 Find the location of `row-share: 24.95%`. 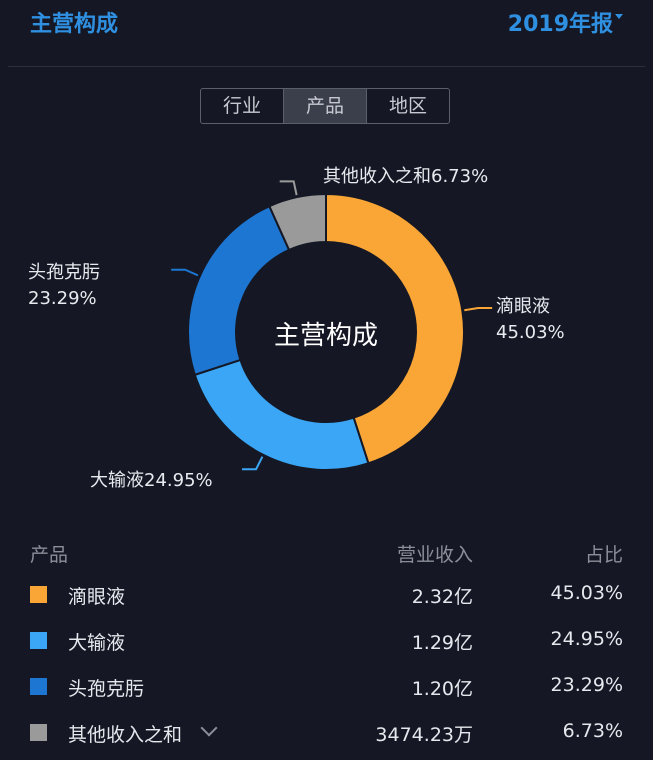

row-share: 24.95% is located at coordinates (586, 639).